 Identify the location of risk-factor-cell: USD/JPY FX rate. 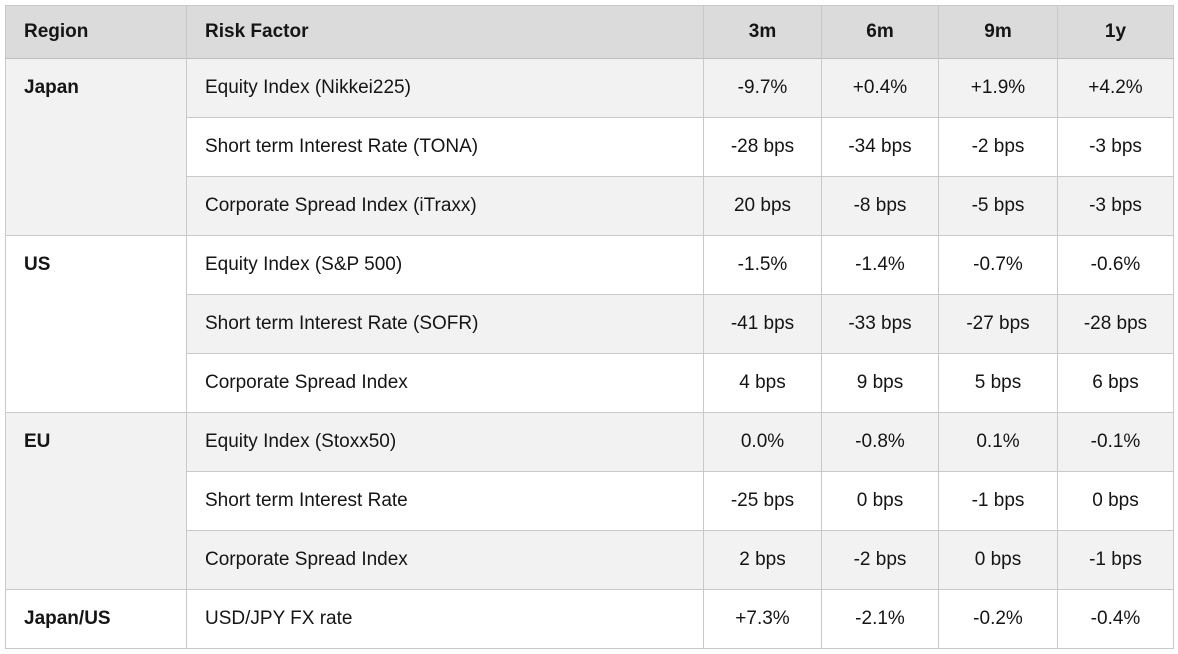
(445, 619).